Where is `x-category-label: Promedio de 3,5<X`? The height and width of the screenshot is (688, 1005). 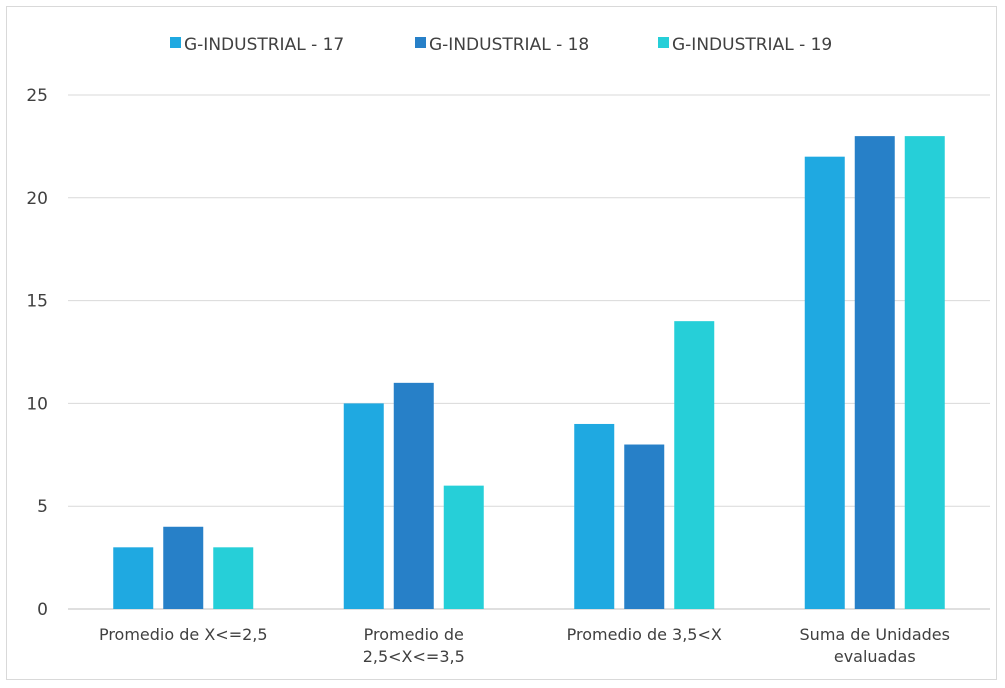
x-category-label: Promedio de 3,5<X is located at coordinates (644, 634).